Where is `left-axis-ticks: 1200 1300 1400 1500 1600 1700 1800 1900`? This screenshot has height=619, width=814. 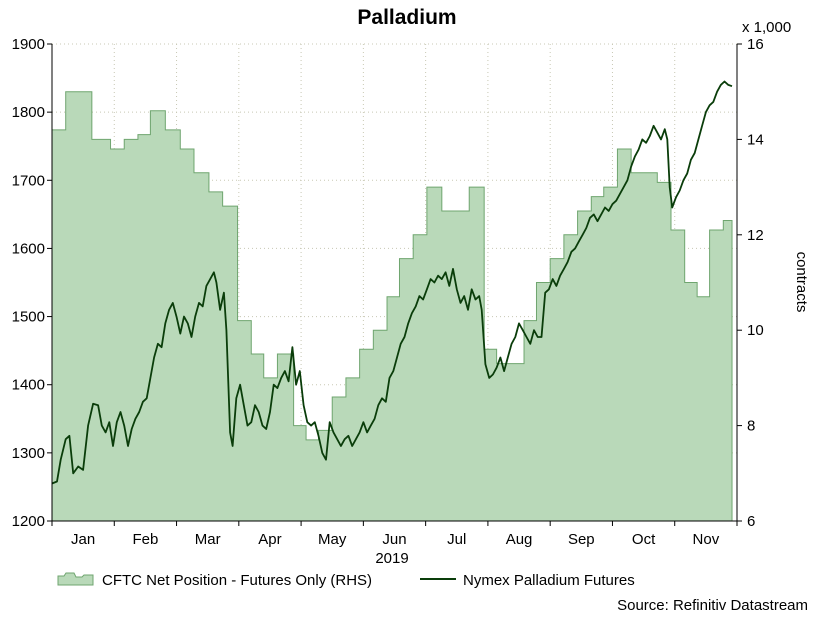 left-axis-ticks: 1200 1300 1400 1500 1600 1700 1800 1900 is located at coordinates (32, 283).